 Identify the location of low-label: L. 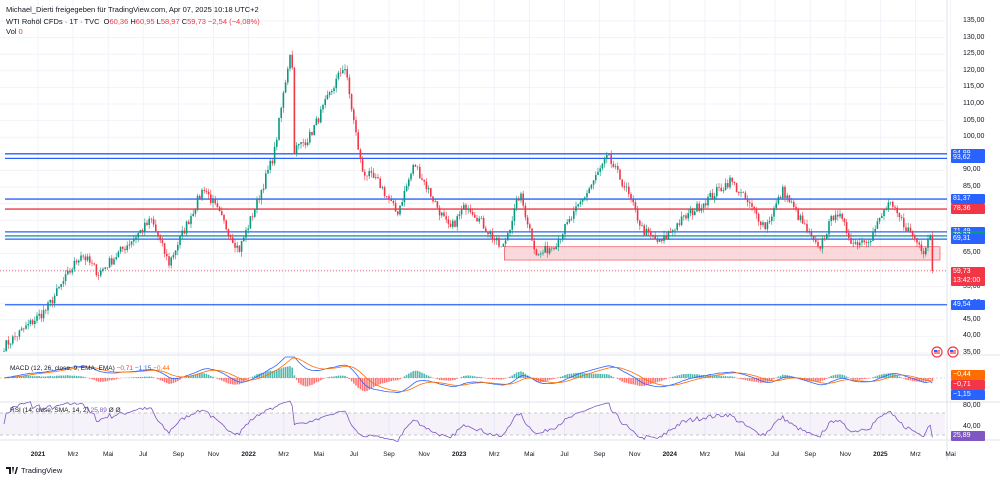
(158, 21).